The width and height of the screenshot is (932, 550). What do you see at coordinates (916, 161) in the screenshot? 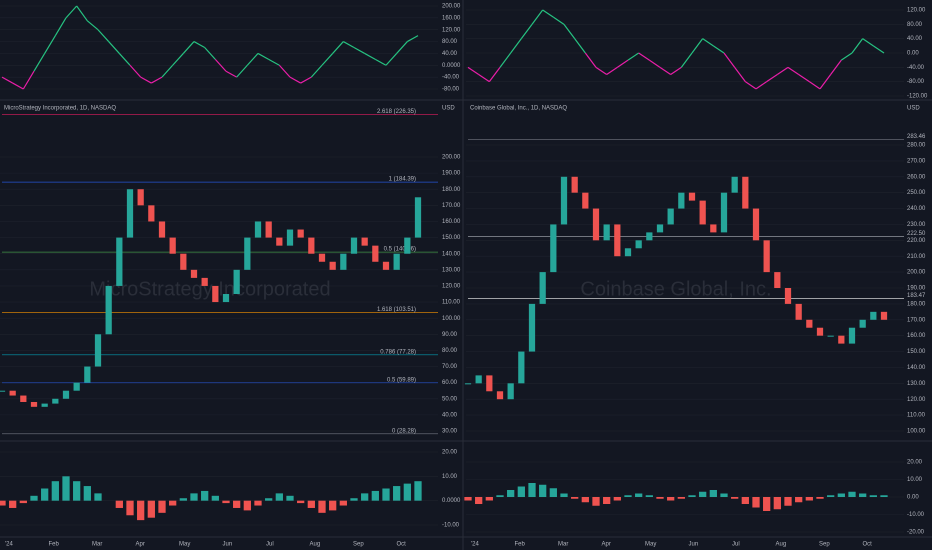
I see `price-tick-label: 270.00` at bounding box center [916, 161].